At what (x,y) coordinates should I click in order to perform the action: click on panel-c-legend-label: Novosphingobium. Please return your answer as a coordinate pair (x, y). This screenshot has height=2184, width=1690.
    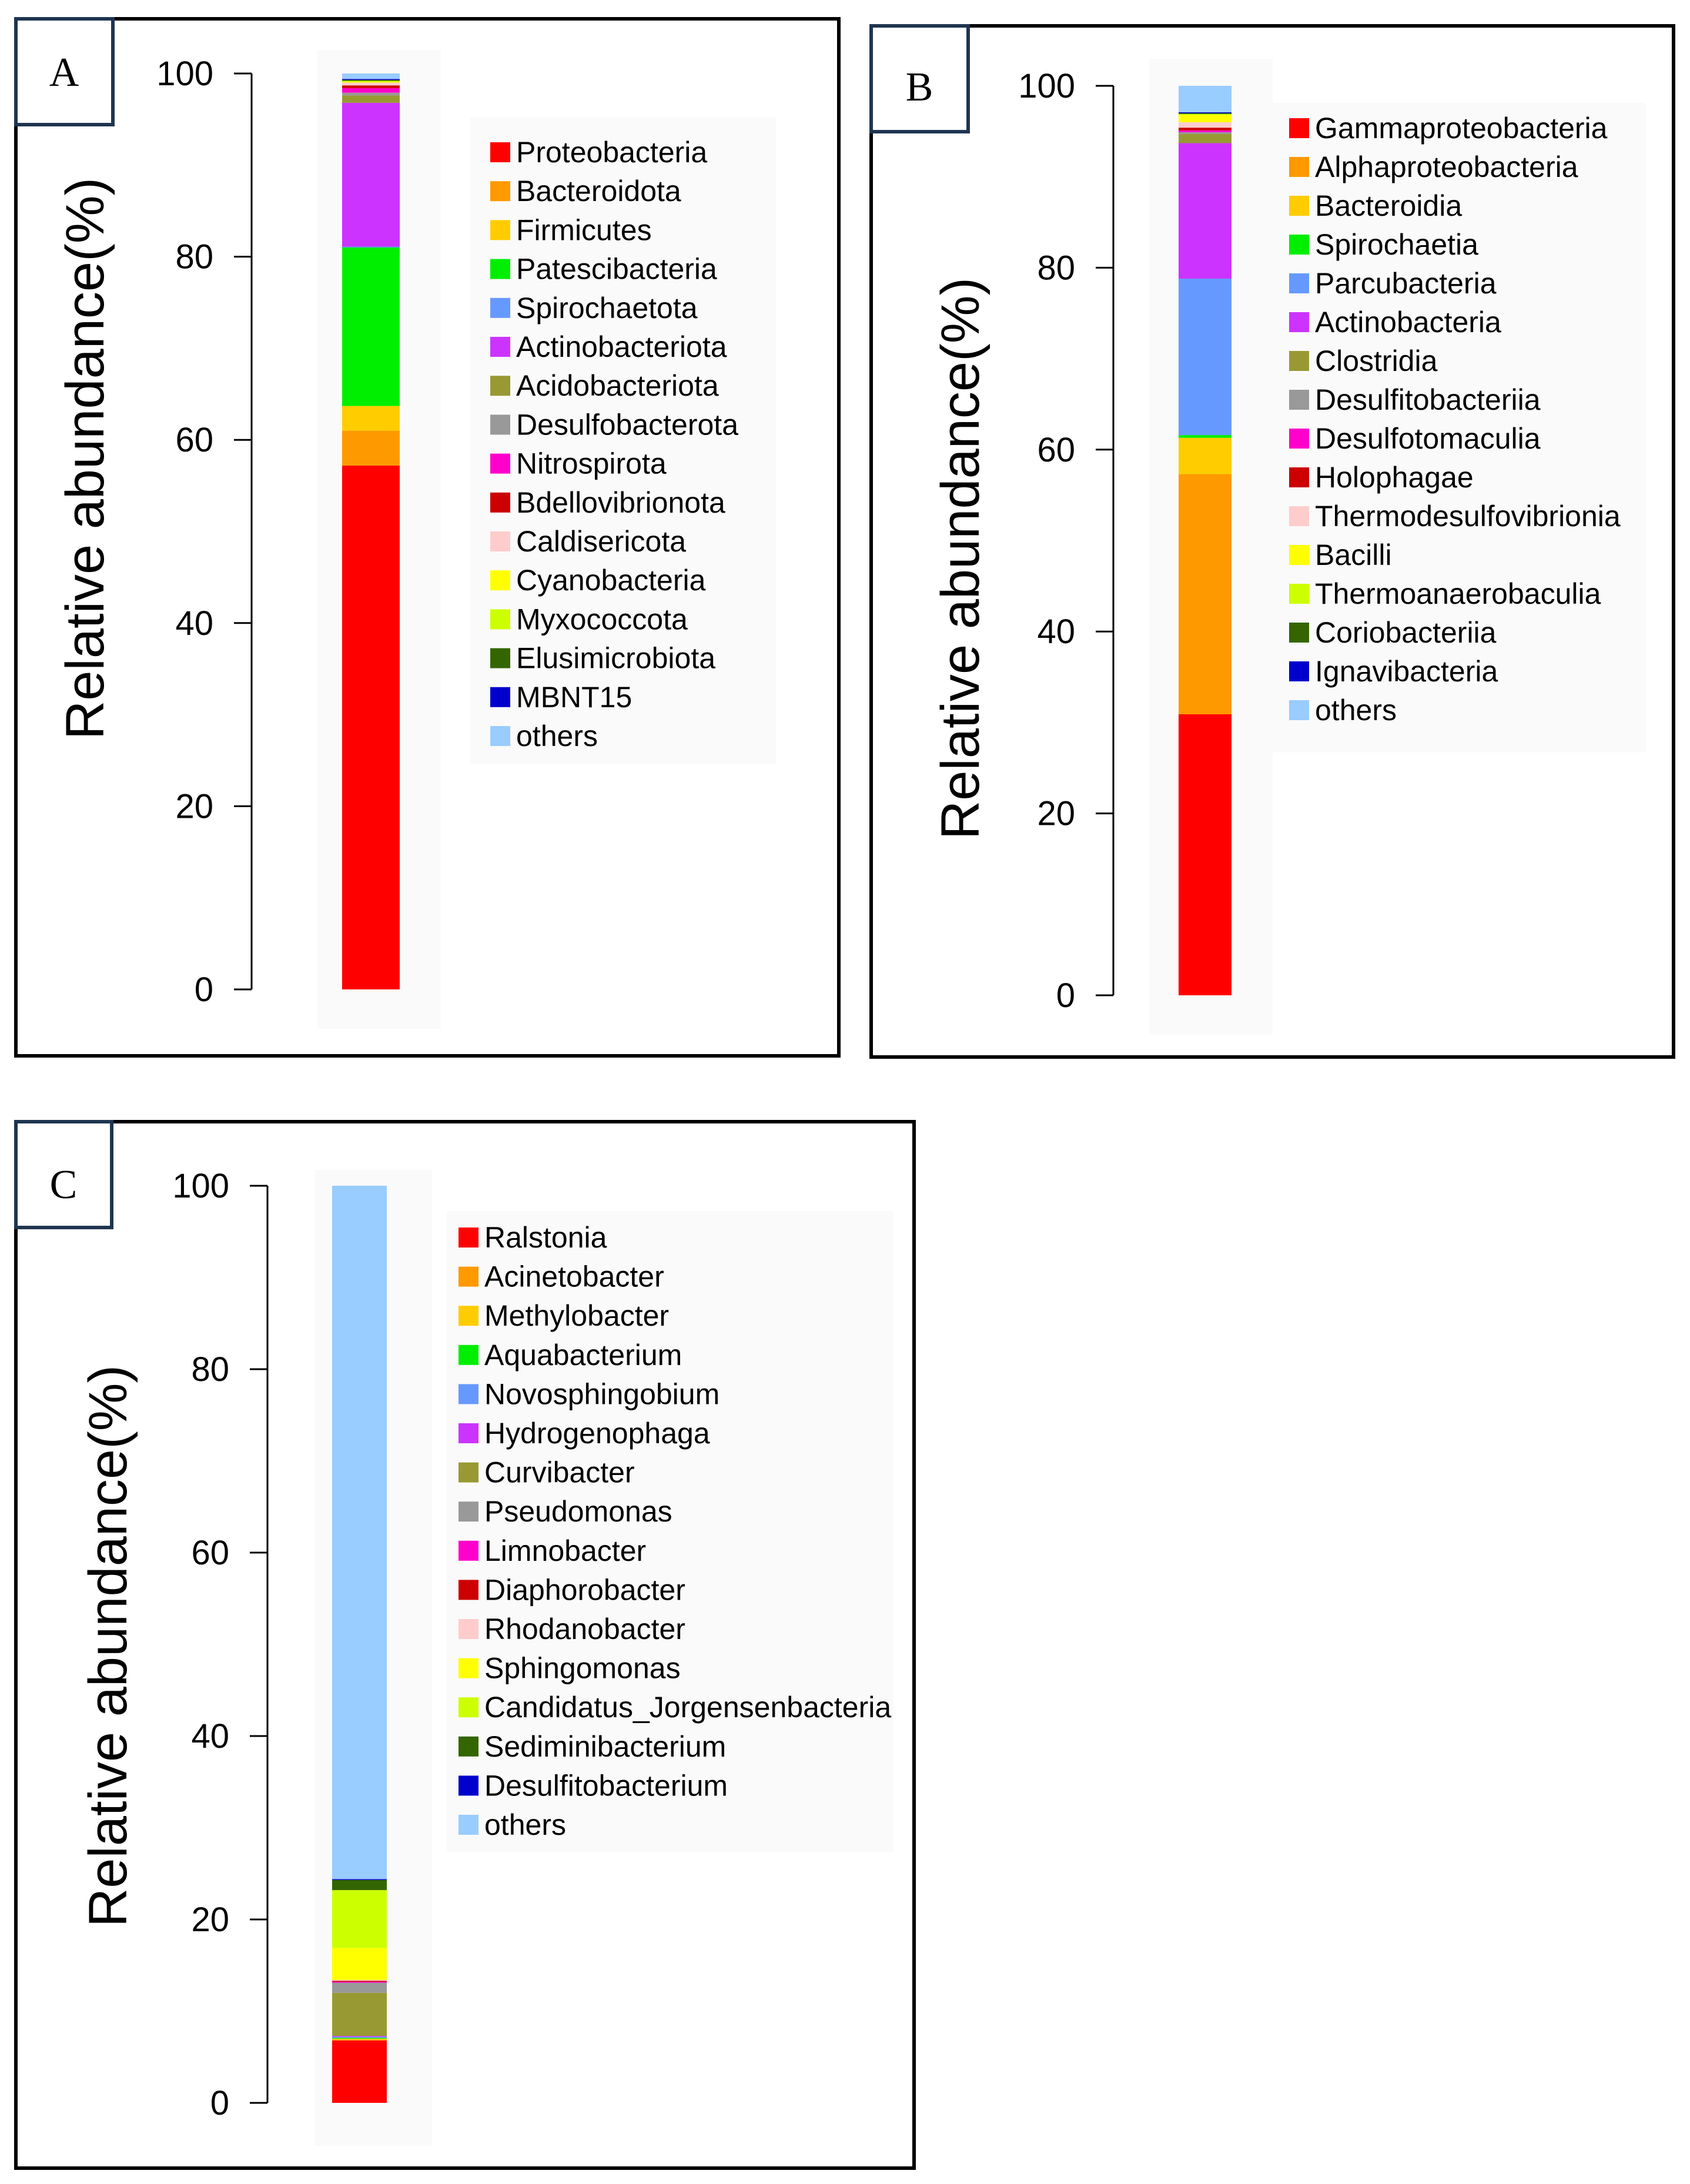
    Looking at the image, I should click on (601, 1393).